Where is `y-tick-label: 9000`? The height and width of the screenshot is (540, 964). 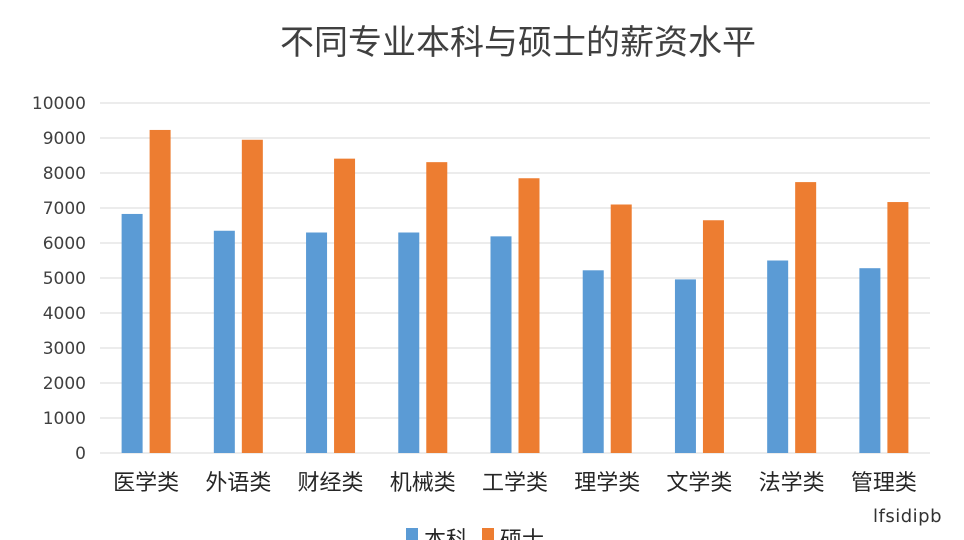 y-tick-label: 9000 is located at coordinates (64, 139).